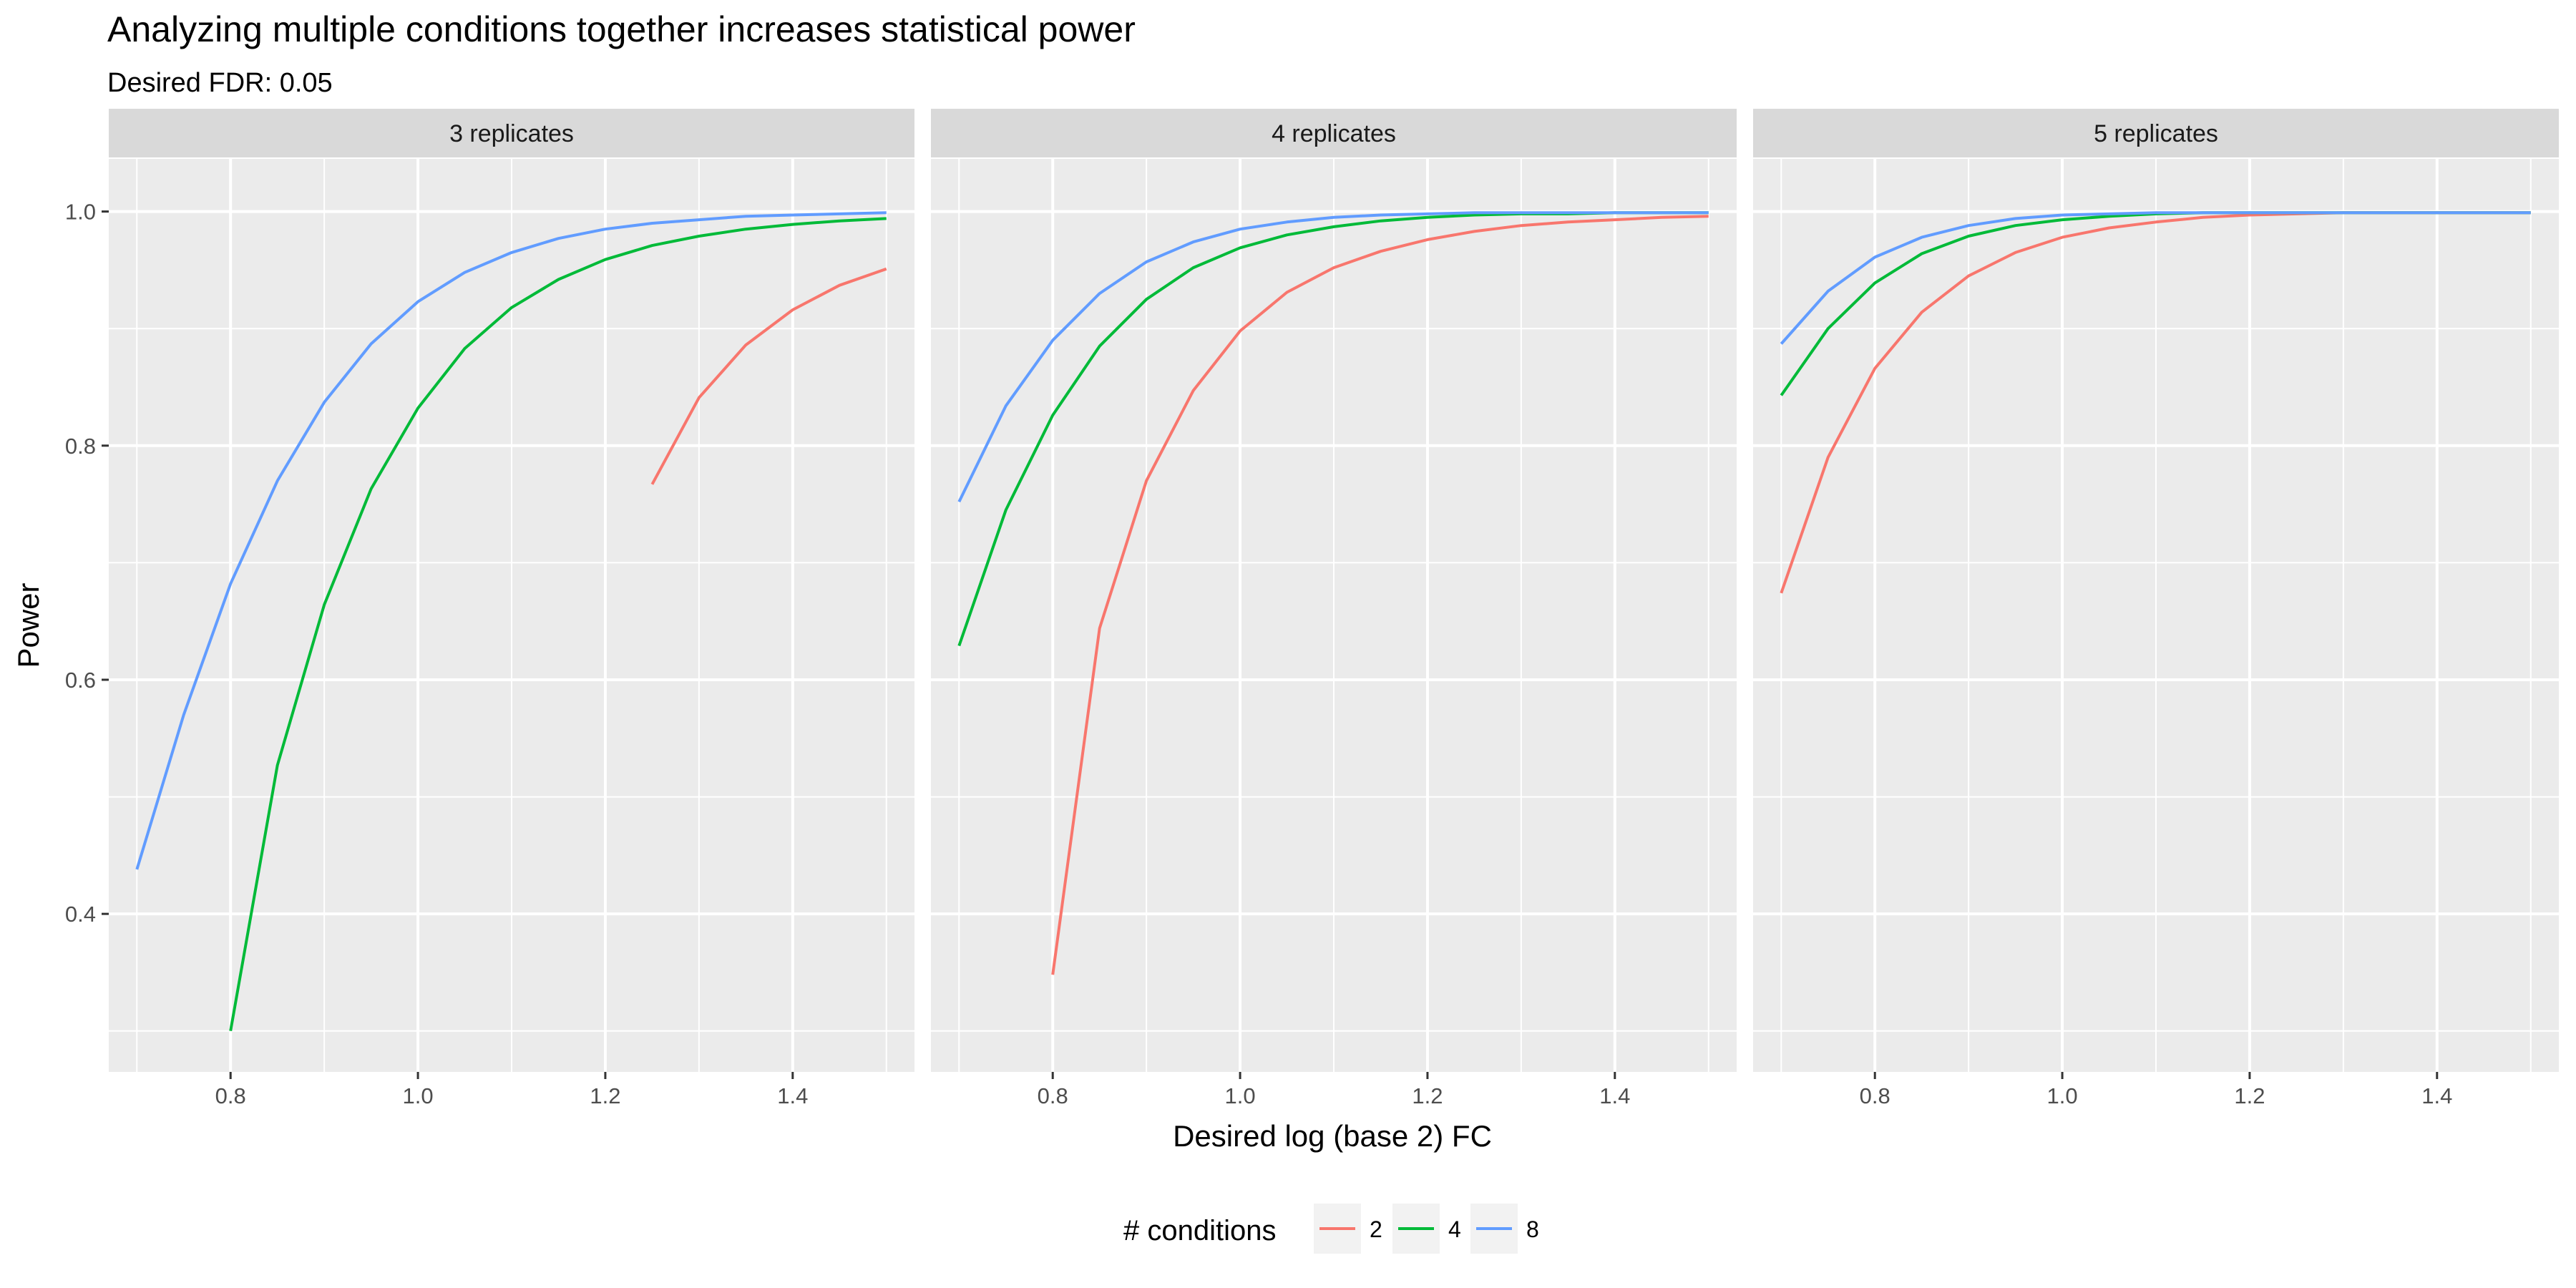  What do you see at coordinates (28, 625) in the screenshot?
I see `y-axis-title: Power` at bounding box center [28, 625].